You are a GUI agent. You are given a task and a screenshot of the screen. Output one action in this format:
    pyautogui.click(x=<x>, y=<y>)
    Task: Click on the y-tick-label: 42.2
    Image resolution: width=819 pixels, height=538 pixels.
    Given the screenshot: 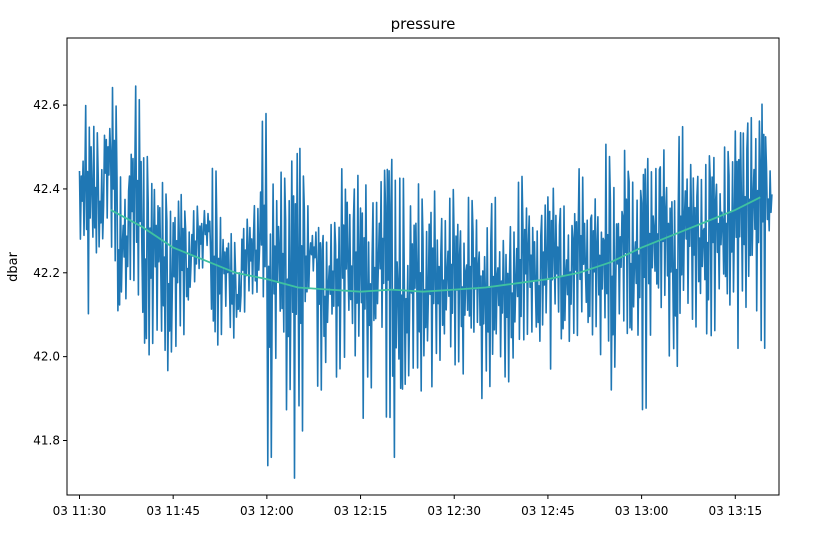 What is the action you would take?
    pyautogui.click(x=46, y=273)
    